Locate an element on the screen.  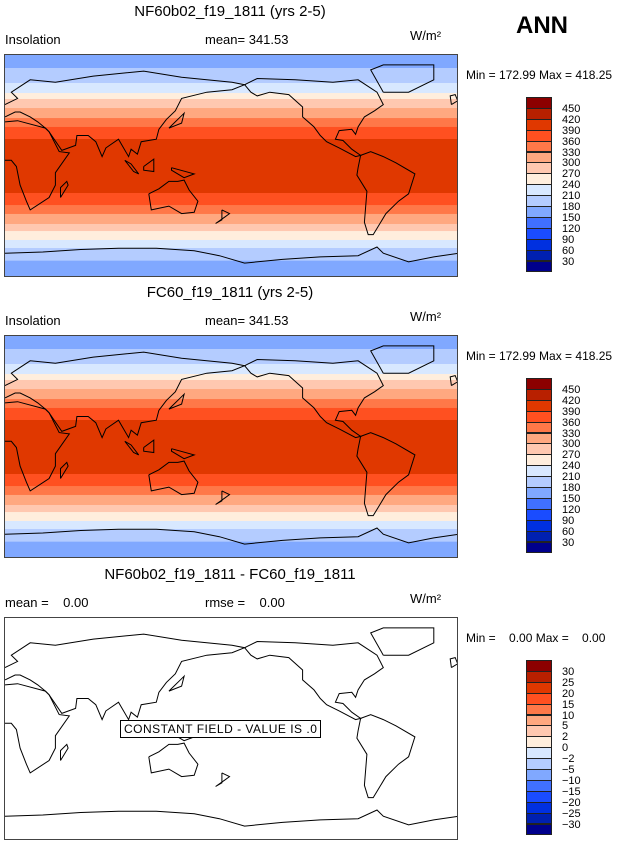
colorbar-tick-label: 15 is located at coordinates (568, 704).